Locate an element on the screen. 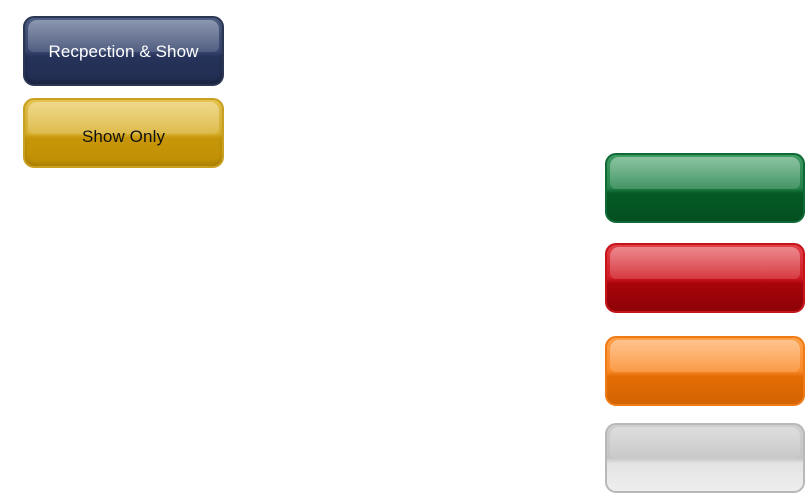 This screenshot has width=805, height=493. orange-button is located at coordinates (705, 371).